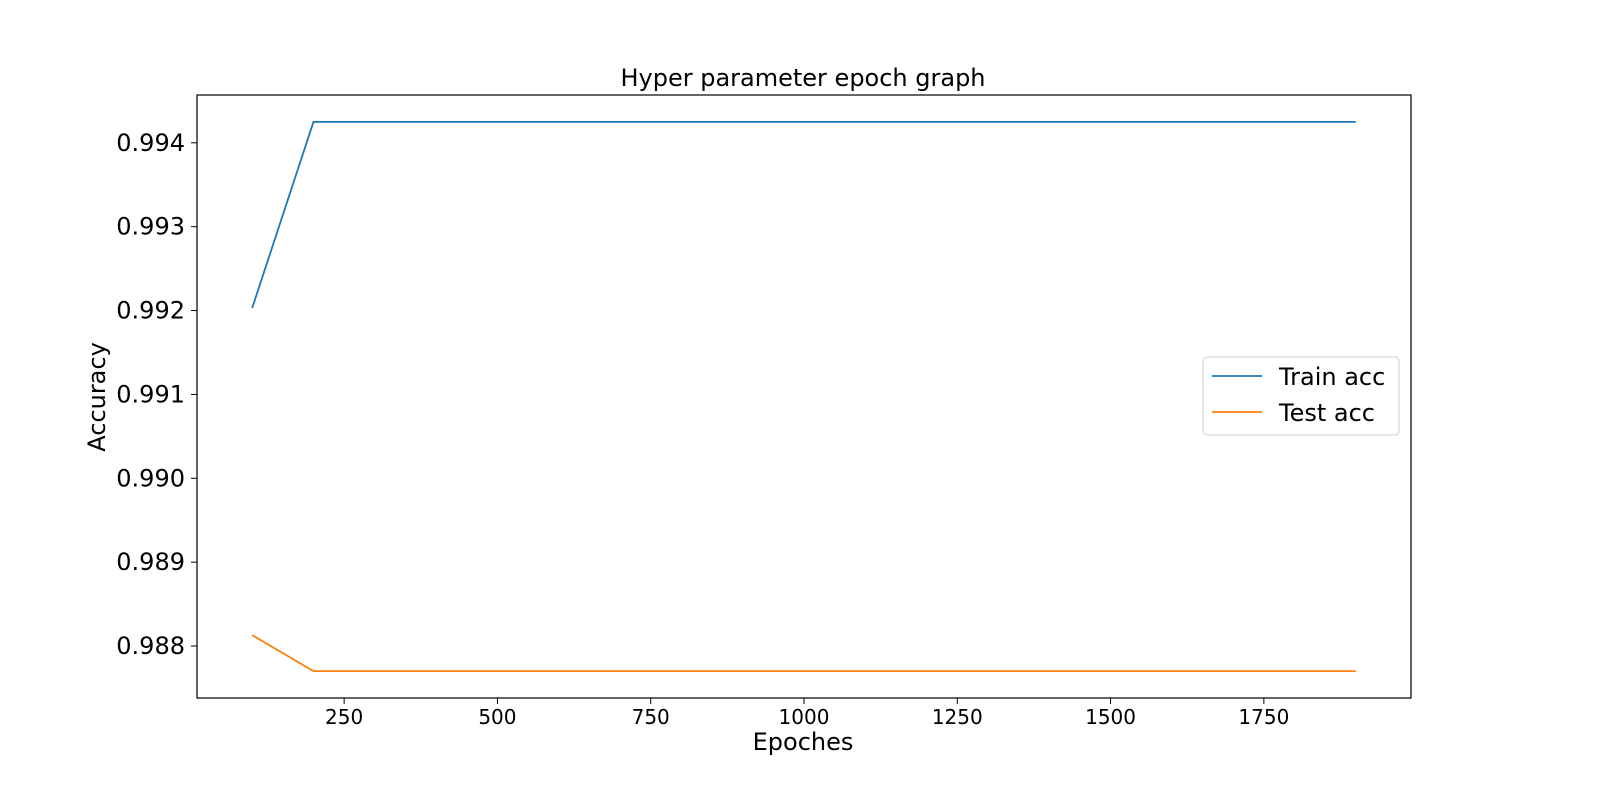  What do you see at coordinates (150, 143) in the screenshot?
I see `y-tick-label: 0.994` at bounding box center [150, 143].